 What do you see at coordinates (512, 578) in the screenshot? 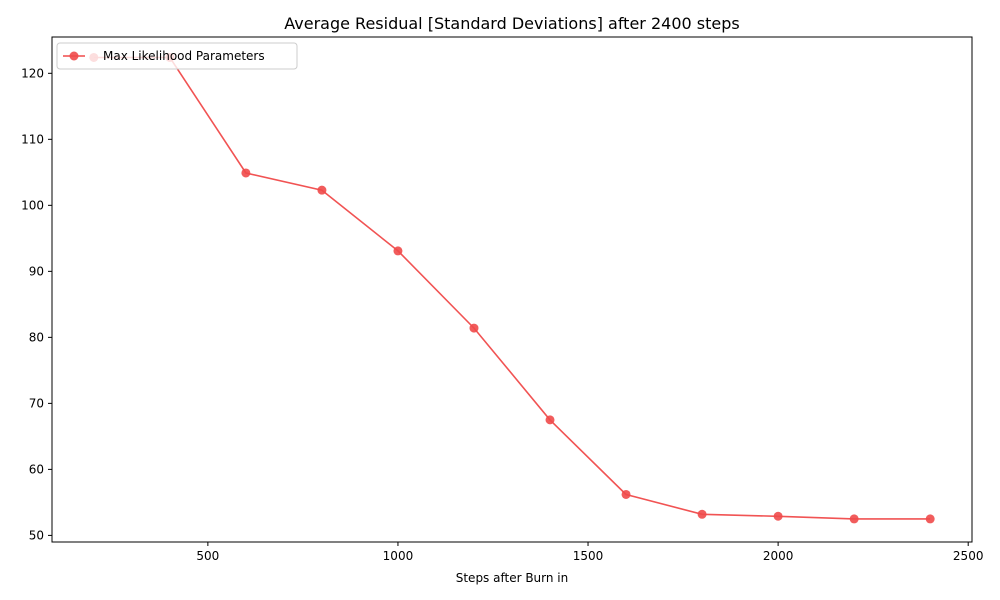
I see `x-axis-label: Steps after Burn in` at bounding box center [512, 578].